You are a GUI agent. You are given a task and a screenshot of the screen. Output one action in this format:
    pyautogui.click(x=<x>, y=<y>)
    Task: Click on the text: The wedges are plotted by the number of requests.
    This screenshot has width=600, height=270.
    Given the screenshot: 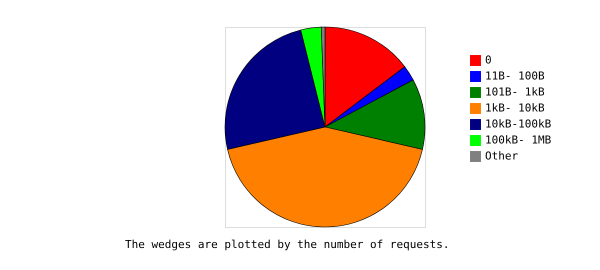 What is the action you would take?
    pyautogui.click(x=287, y=244)
    